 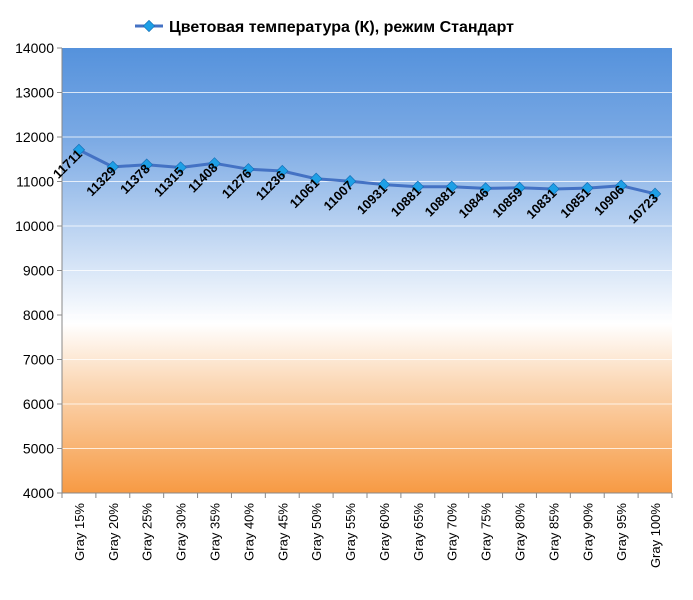 I want to click on x-tick-label: Gray 50%, so click(x=316, y=532).